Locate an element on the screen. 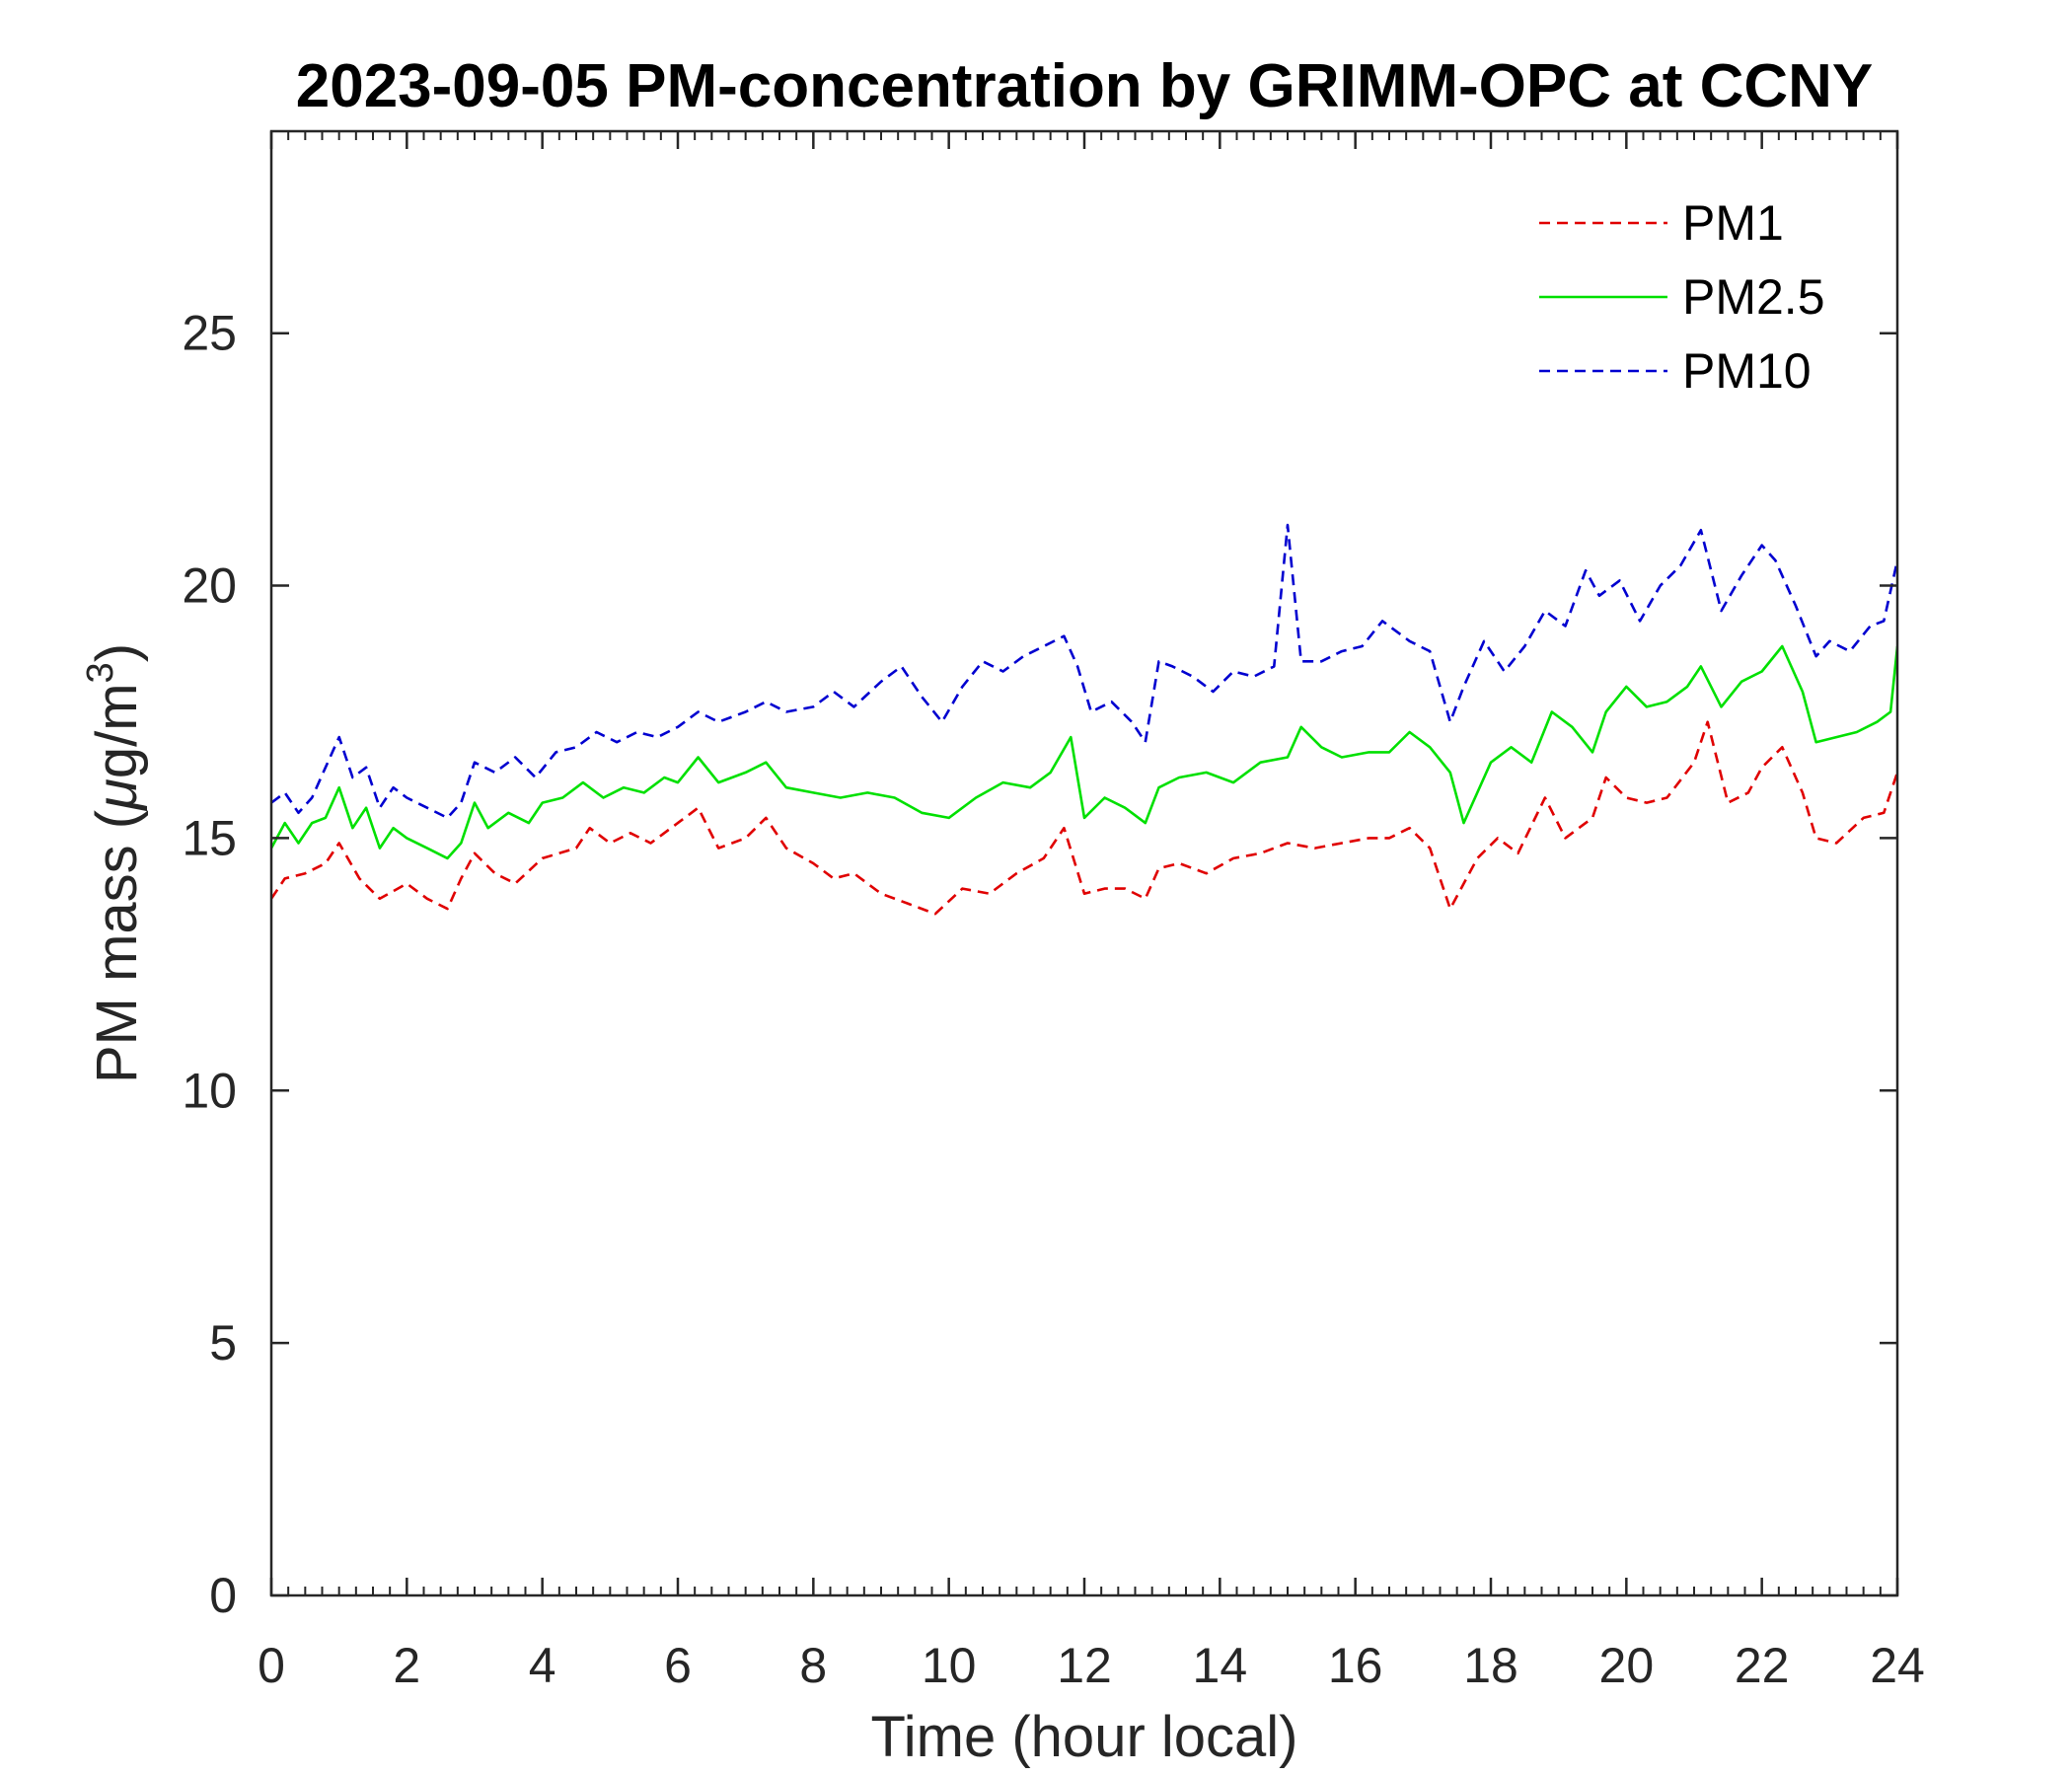 Image resolution: width=2072 pixels, height=1776 pixels. x-tick-label: 18 is located at coordinates (1491, 1666).